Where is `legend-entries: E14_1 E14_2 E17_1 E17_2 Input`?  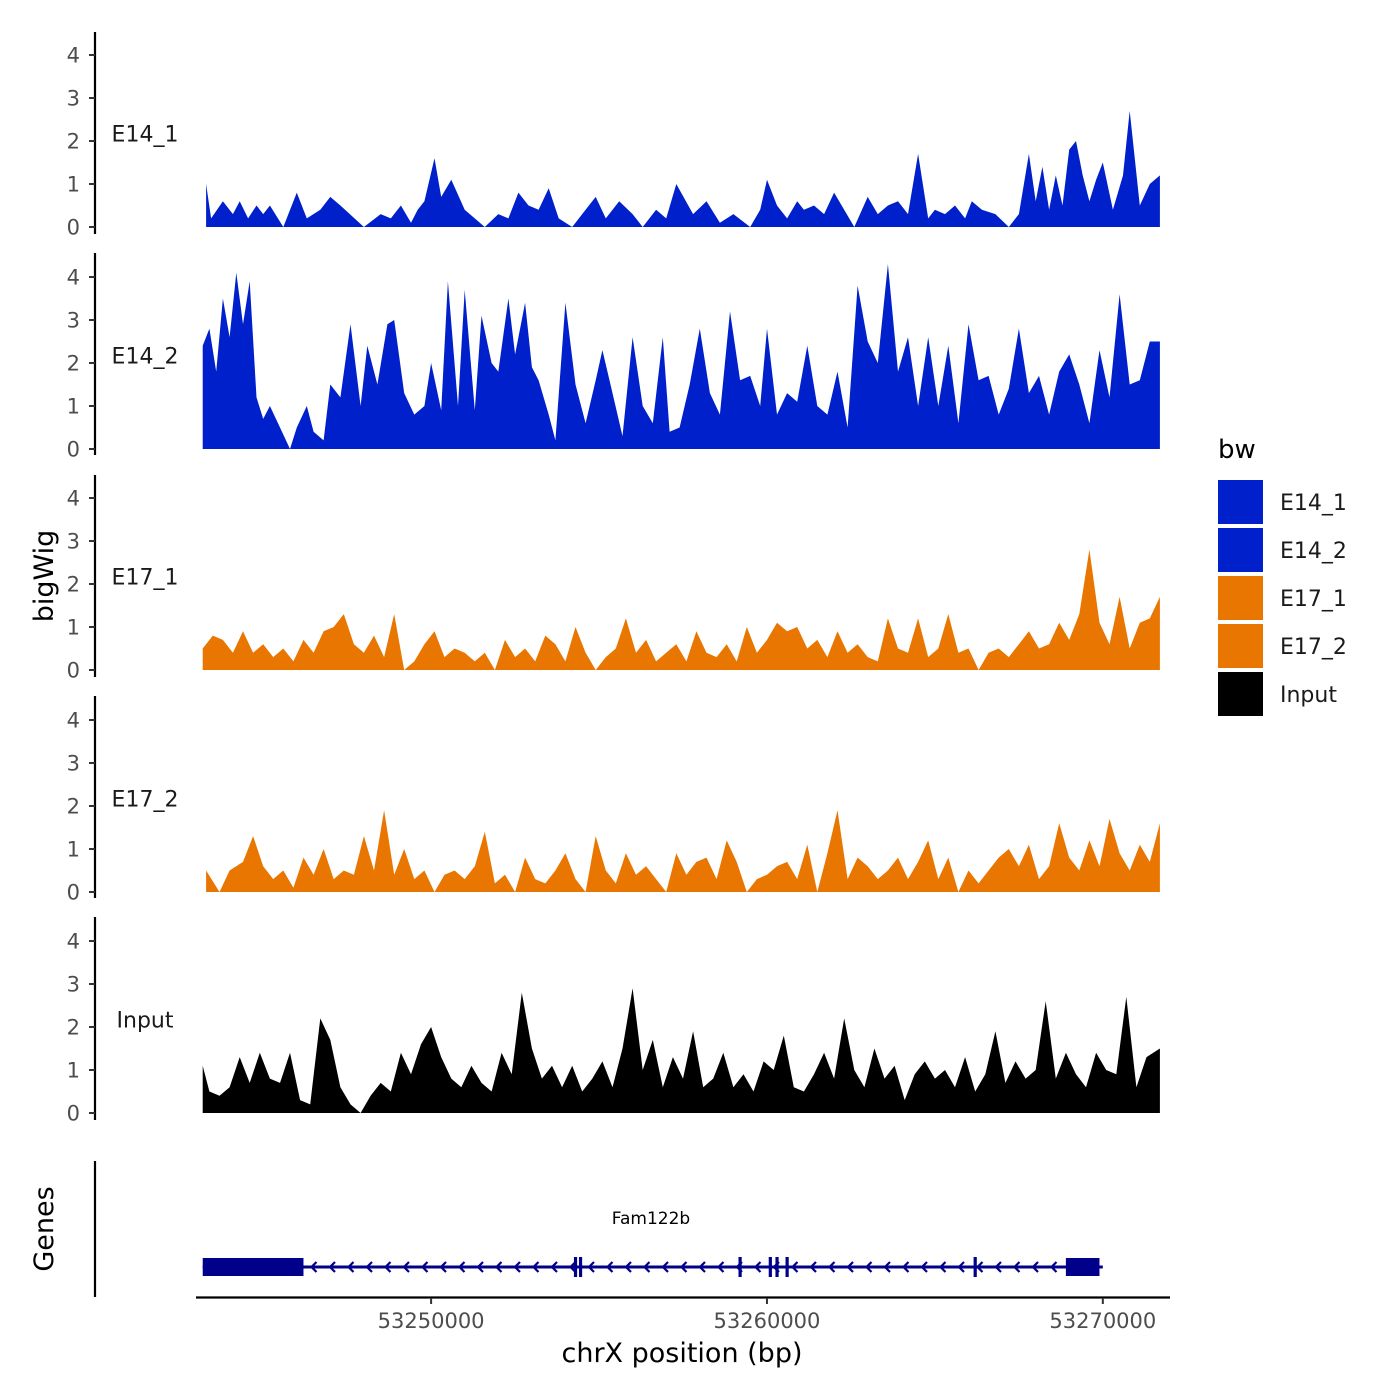
legend-entries: E14_1 E14_2 E17_1 E17_2 Input is located at coordinates (1282, 598).